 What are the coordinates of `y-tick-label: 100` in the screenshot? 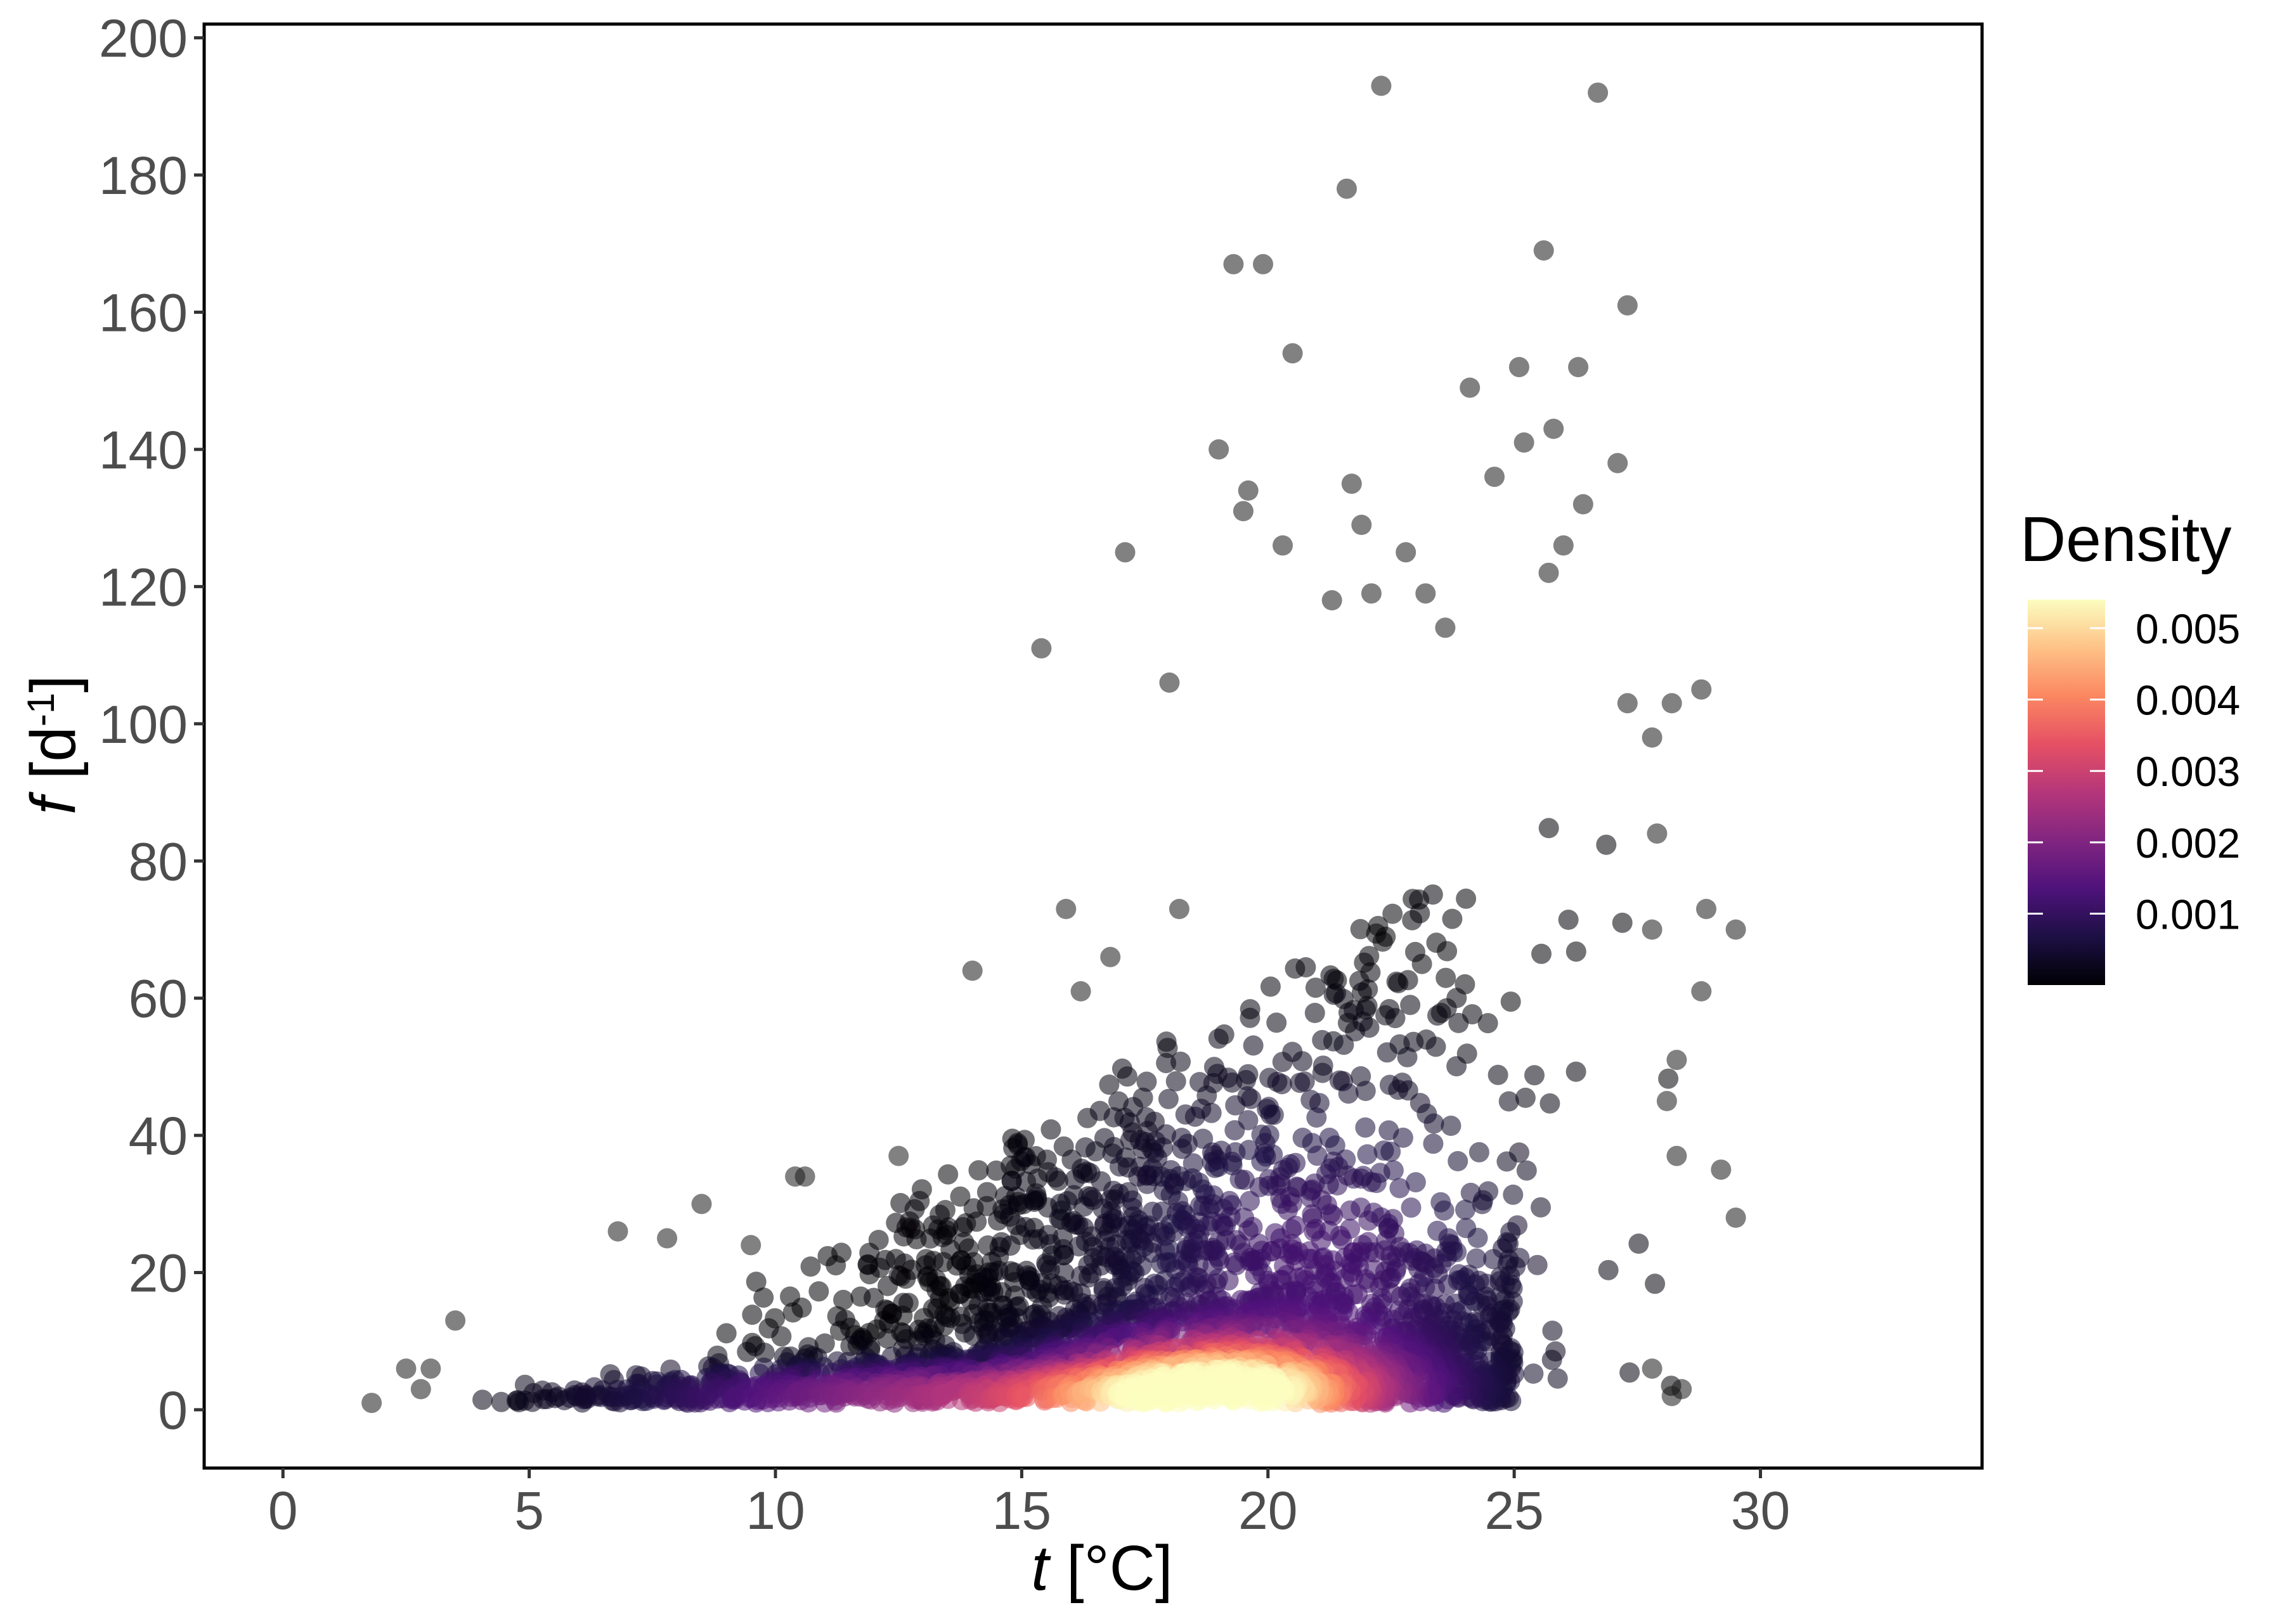 It's located at (143, 725).